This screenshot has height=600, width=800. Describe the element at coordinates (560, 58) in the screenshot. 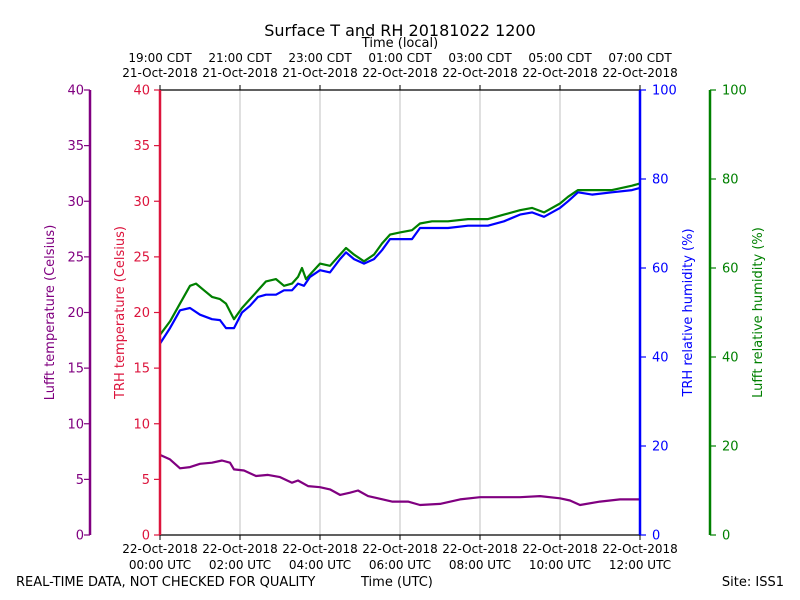

I see `top-tick-label-time: 05:00 CDT` at that location.